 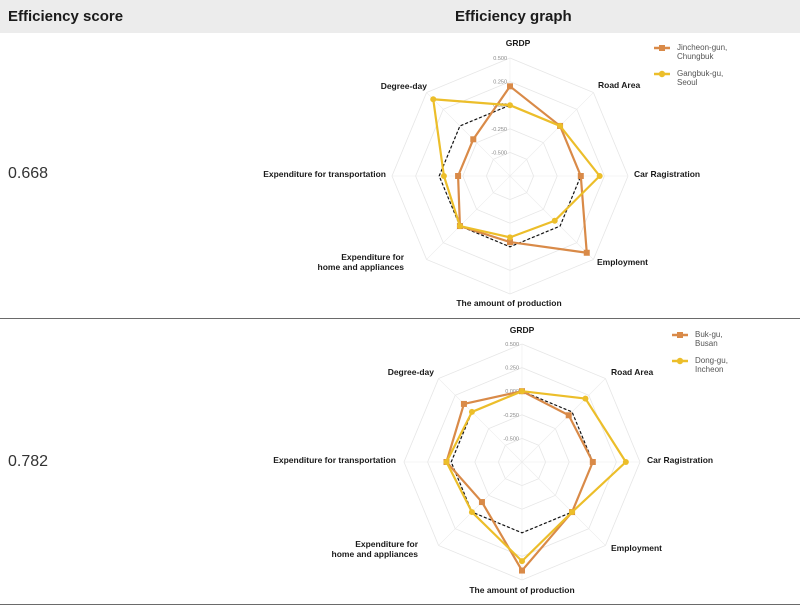 I want to click on series-line, so click(x=516, y=168).